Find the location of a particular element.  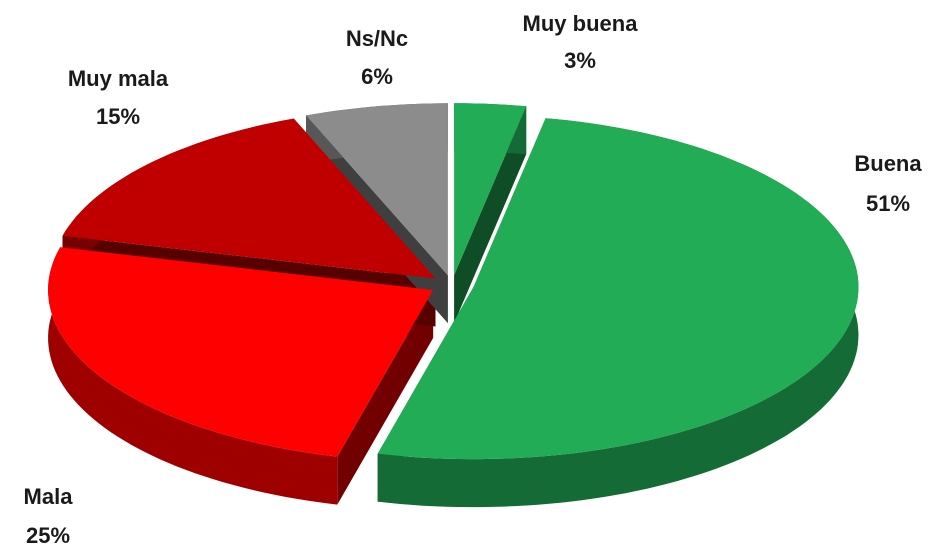

slice-value-label: 3% is located at coordinates (580, 60).